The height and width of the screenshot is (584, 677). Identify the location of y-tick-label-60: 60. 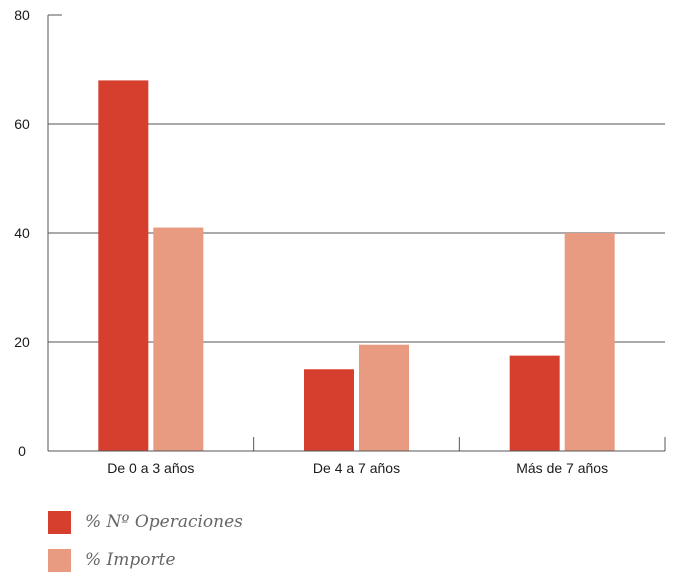
(22, 124).